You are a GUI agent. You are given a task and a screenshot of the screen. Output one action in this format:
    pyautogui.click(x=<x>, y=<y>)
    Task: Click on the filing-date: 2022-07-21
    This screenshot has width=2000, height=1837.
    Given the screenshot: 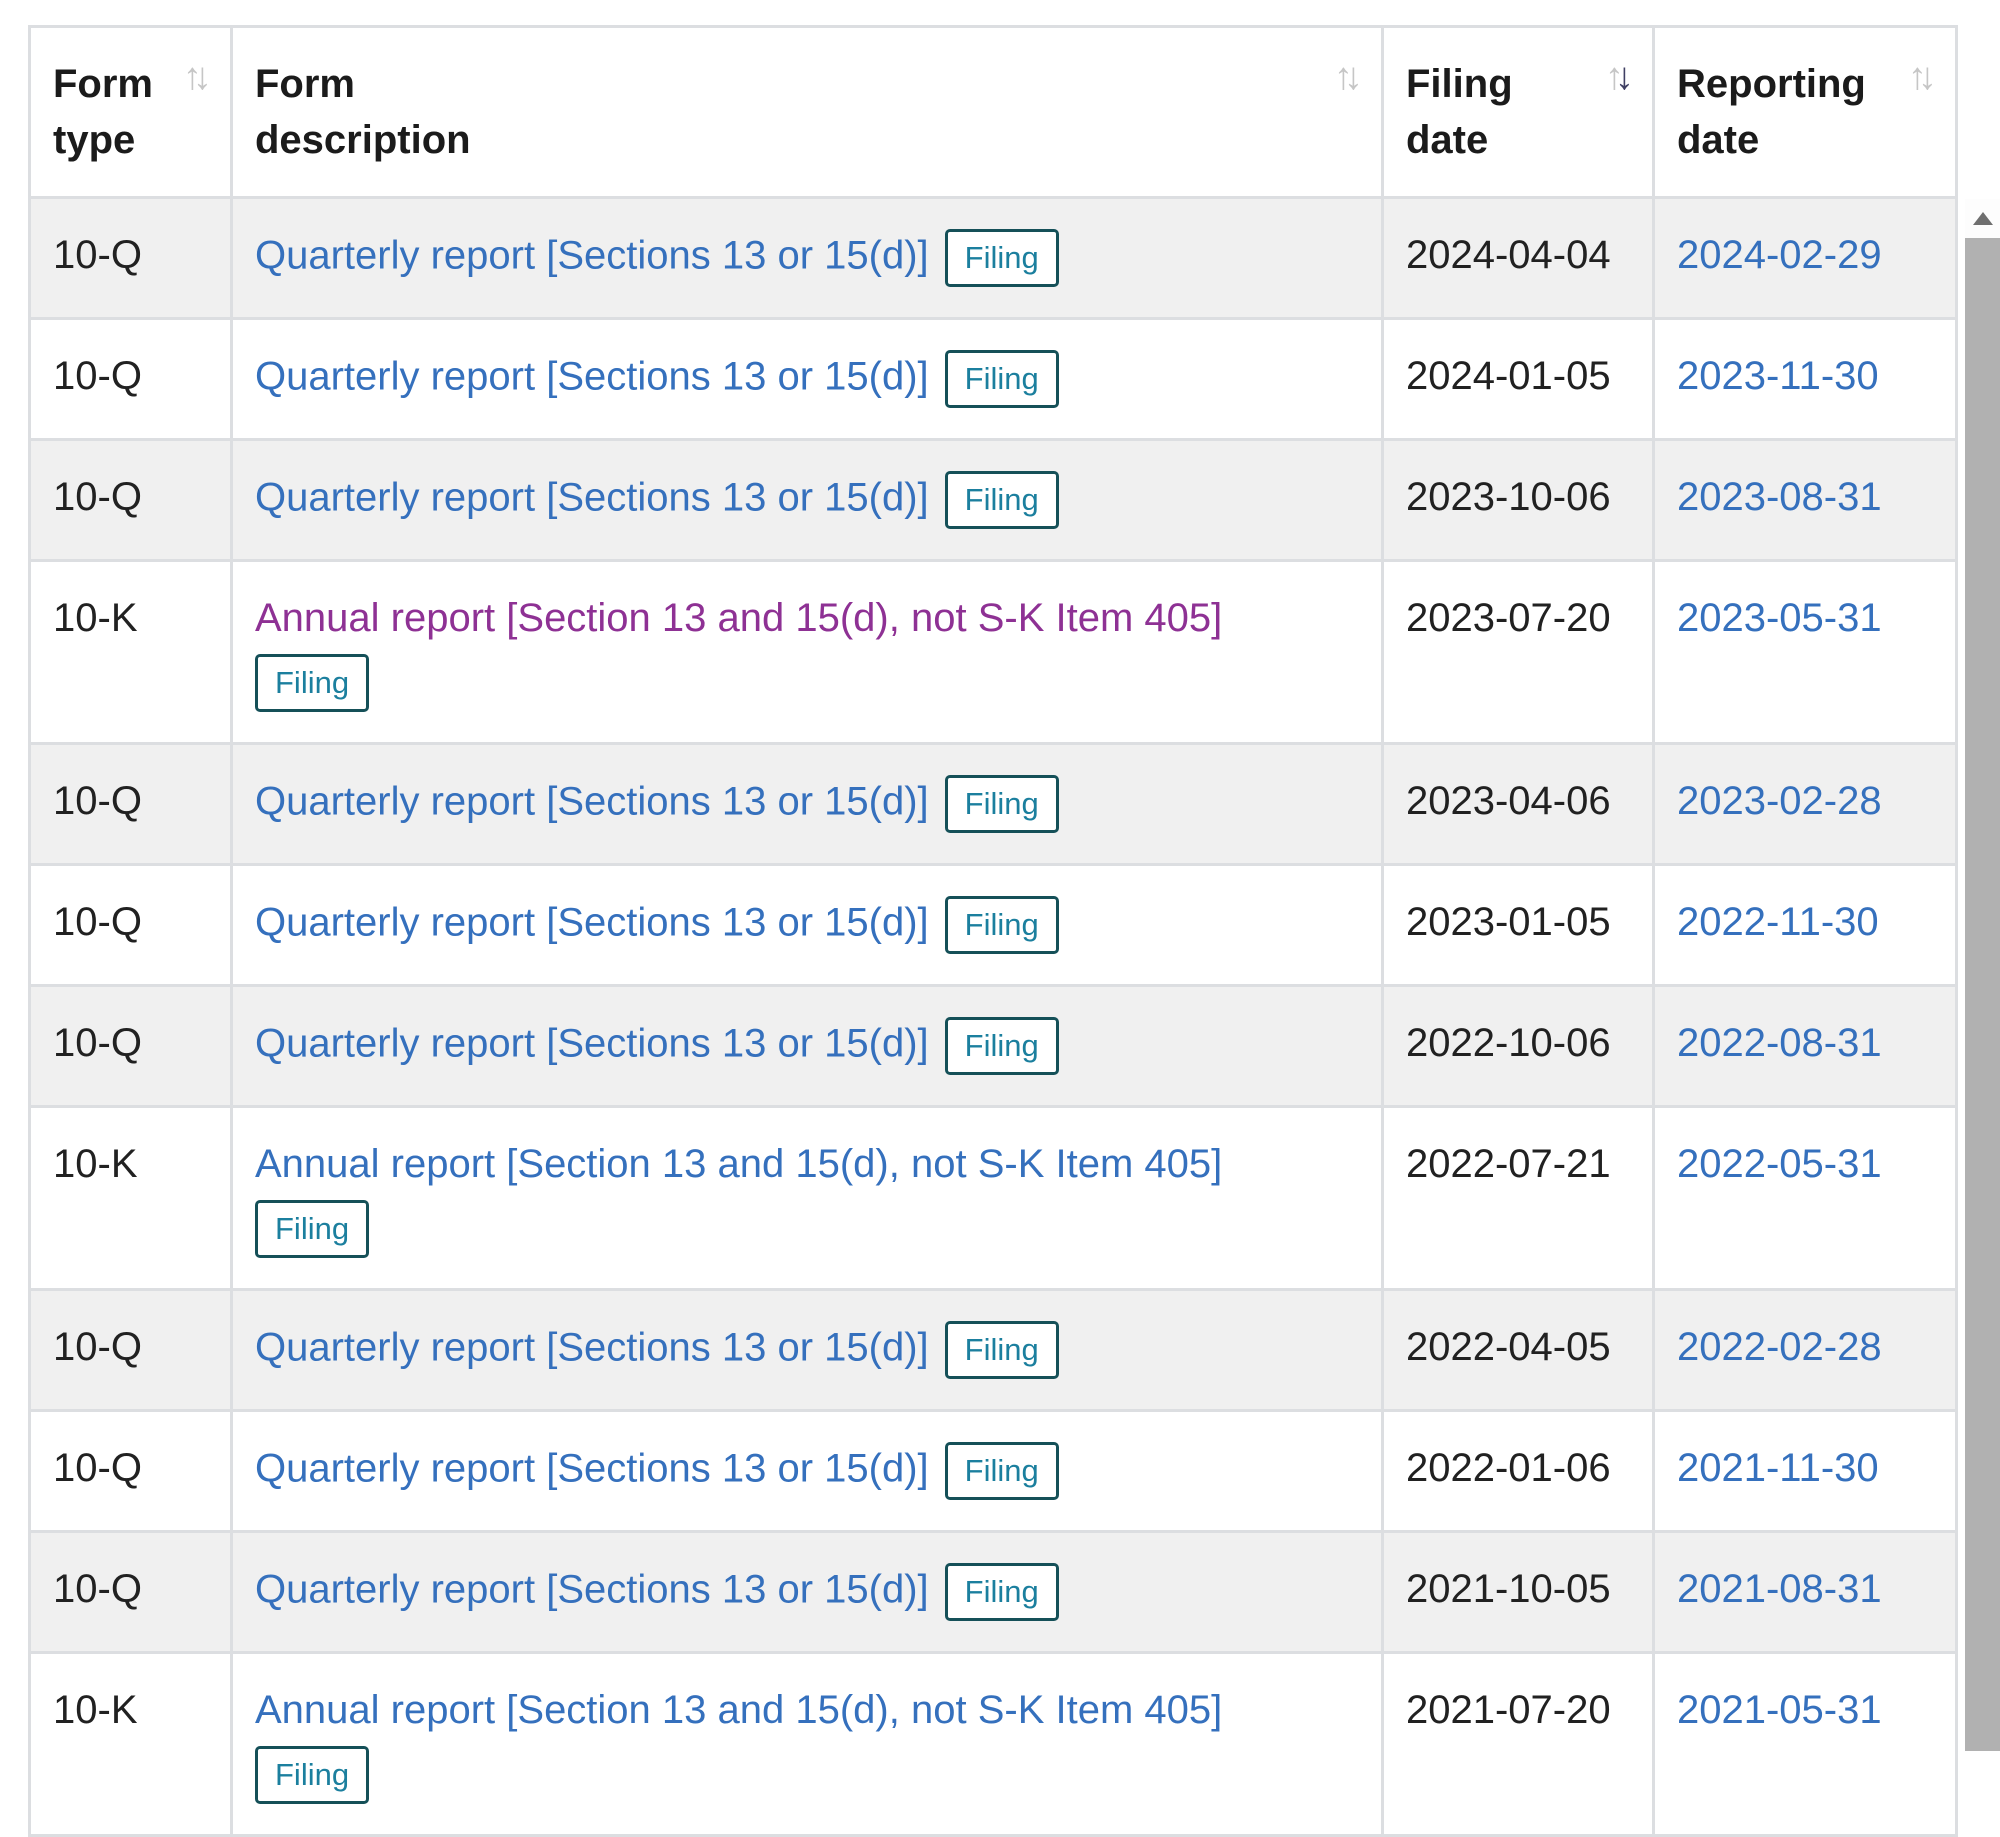 What is the action you would take?
    pyautogui.click(x=1508, y=1164)
    